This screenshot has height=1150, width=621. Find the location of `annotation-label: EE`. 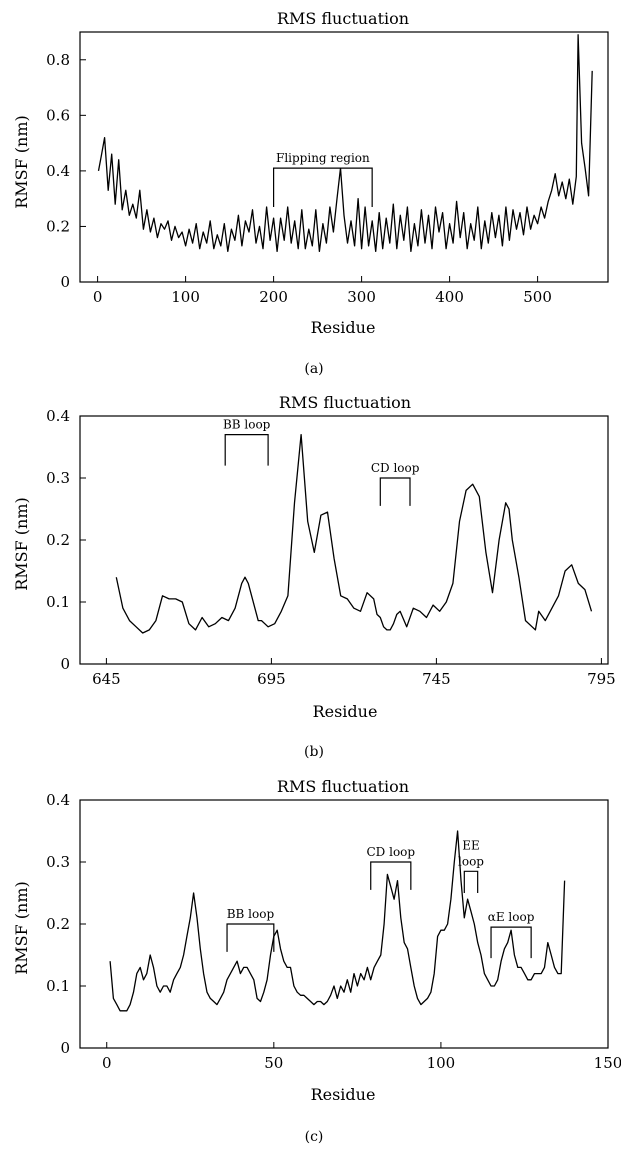

annotation-label: EE is located at coordinates (471, 845).